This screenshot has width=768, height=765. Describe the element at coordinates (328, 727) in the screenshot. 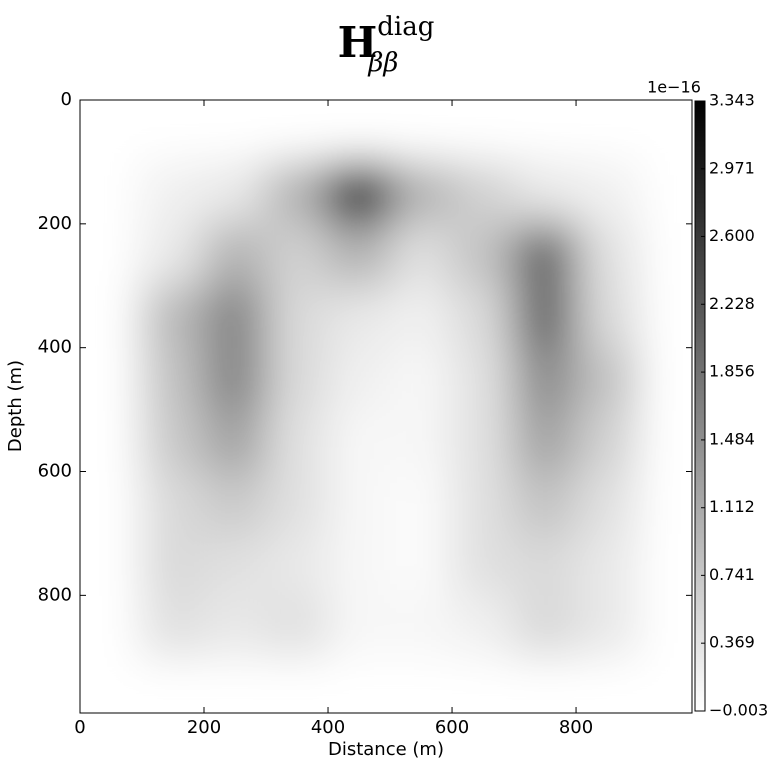

I see `x-tick-label: 400` at that location.